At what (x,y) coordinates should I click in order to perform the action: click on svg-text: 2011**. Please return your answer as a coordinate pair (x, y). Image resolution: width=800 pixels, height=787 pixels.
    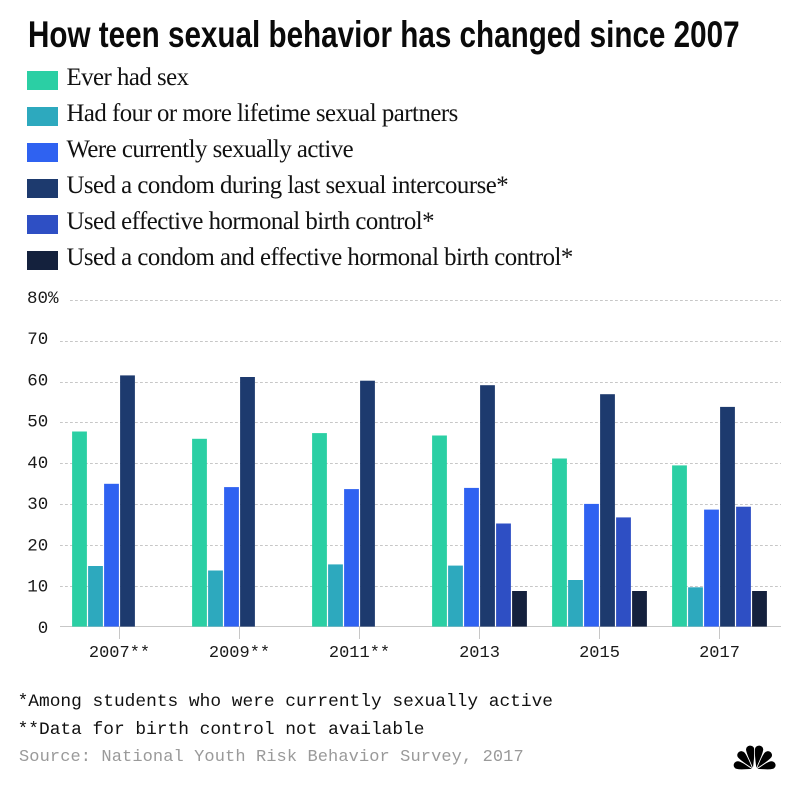
    Looking at the image, I should click on (359, 653).